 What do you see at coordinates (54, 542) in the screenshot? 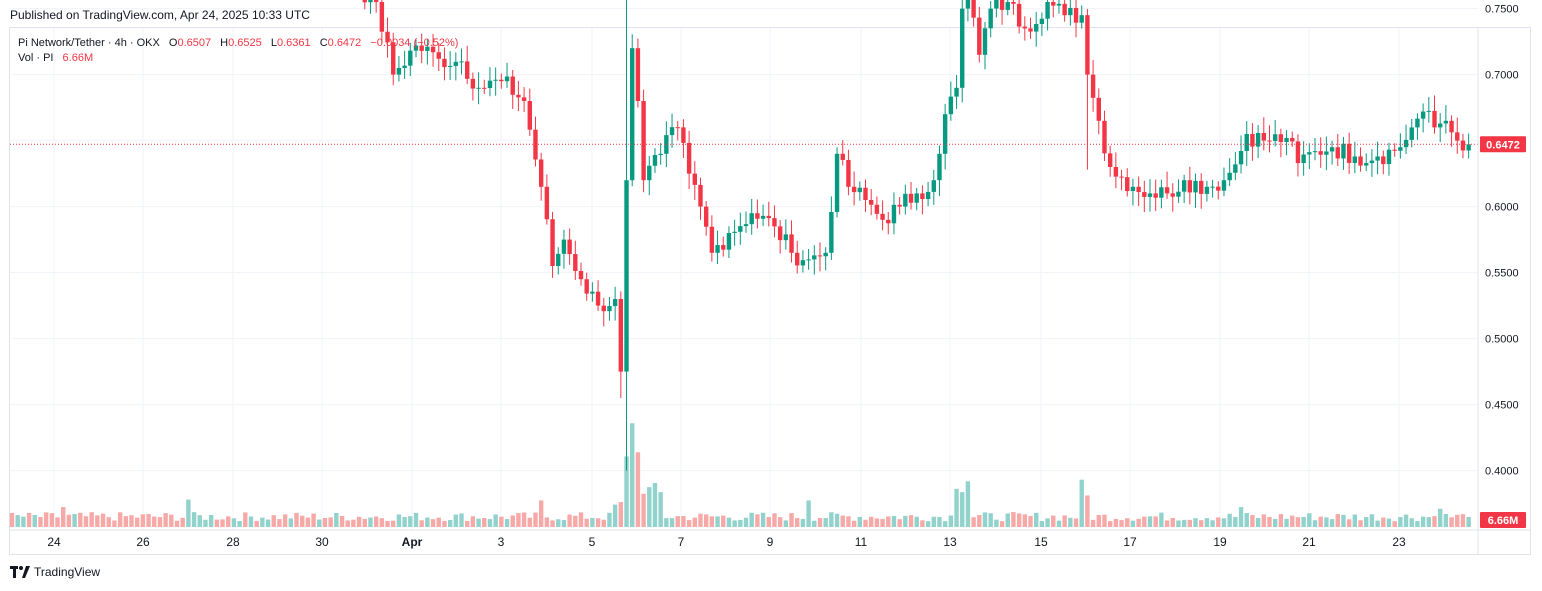
I see `time-tick-label: 24` at bounding box center [54, 542].